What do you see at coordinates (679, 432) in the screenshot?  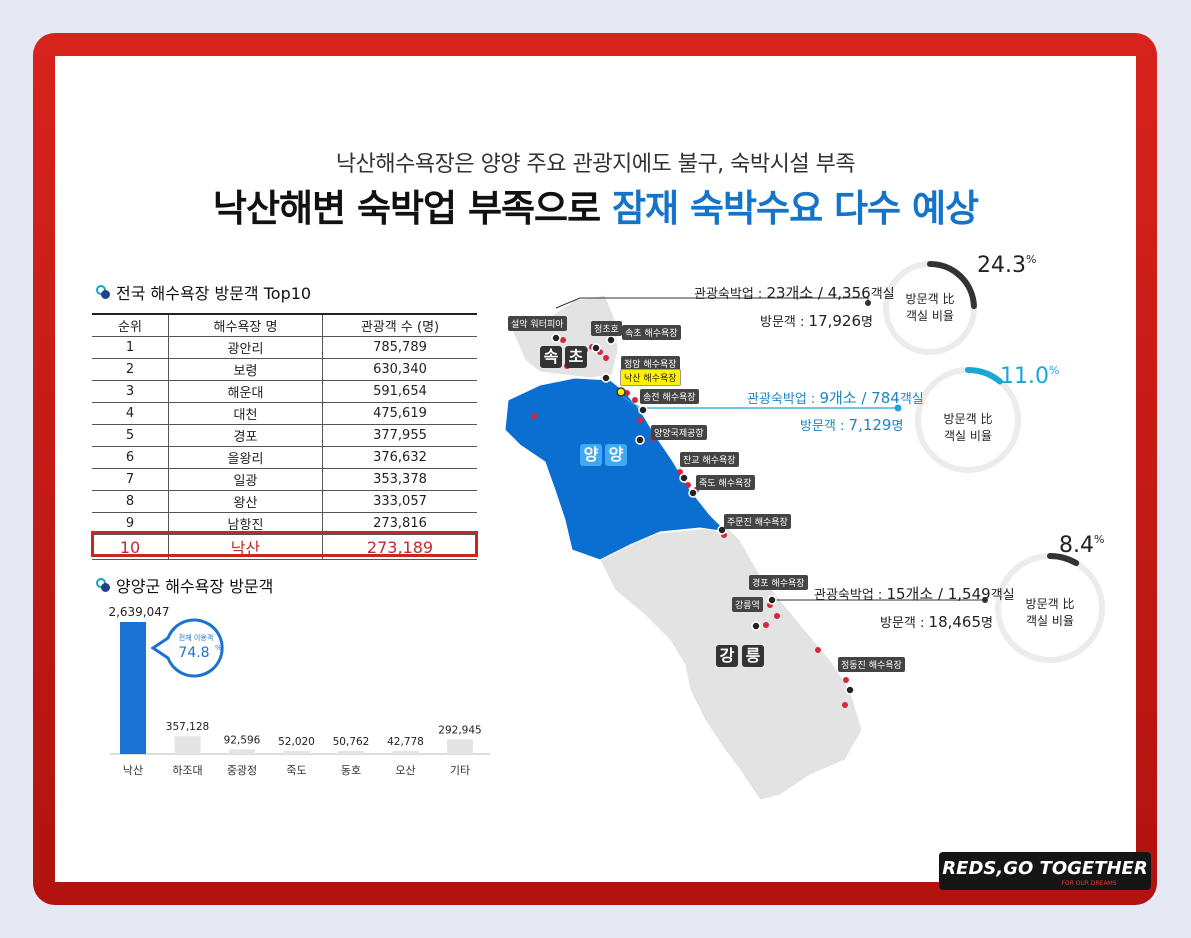 I see `map-label-yangyang-airport: 양양국제공항` at bounding box center [679, 432].